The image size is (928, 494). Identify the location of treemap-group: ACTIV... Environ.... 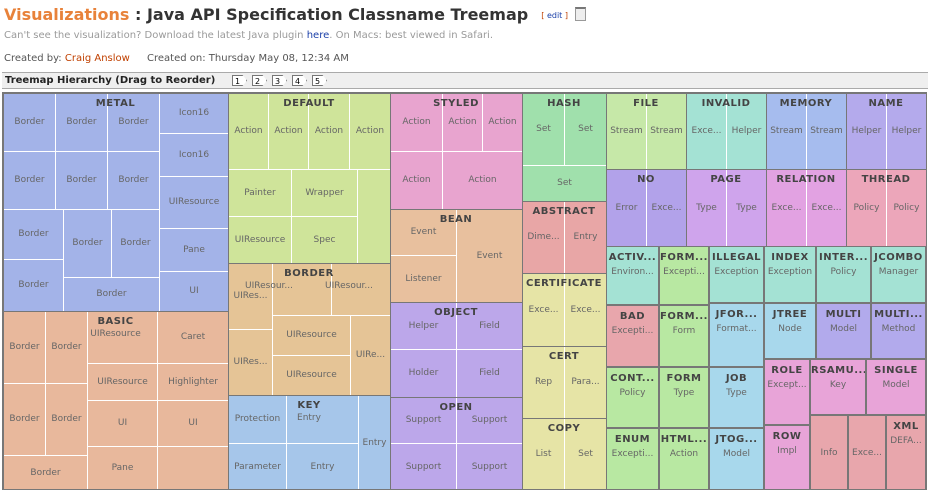
(632, 275).